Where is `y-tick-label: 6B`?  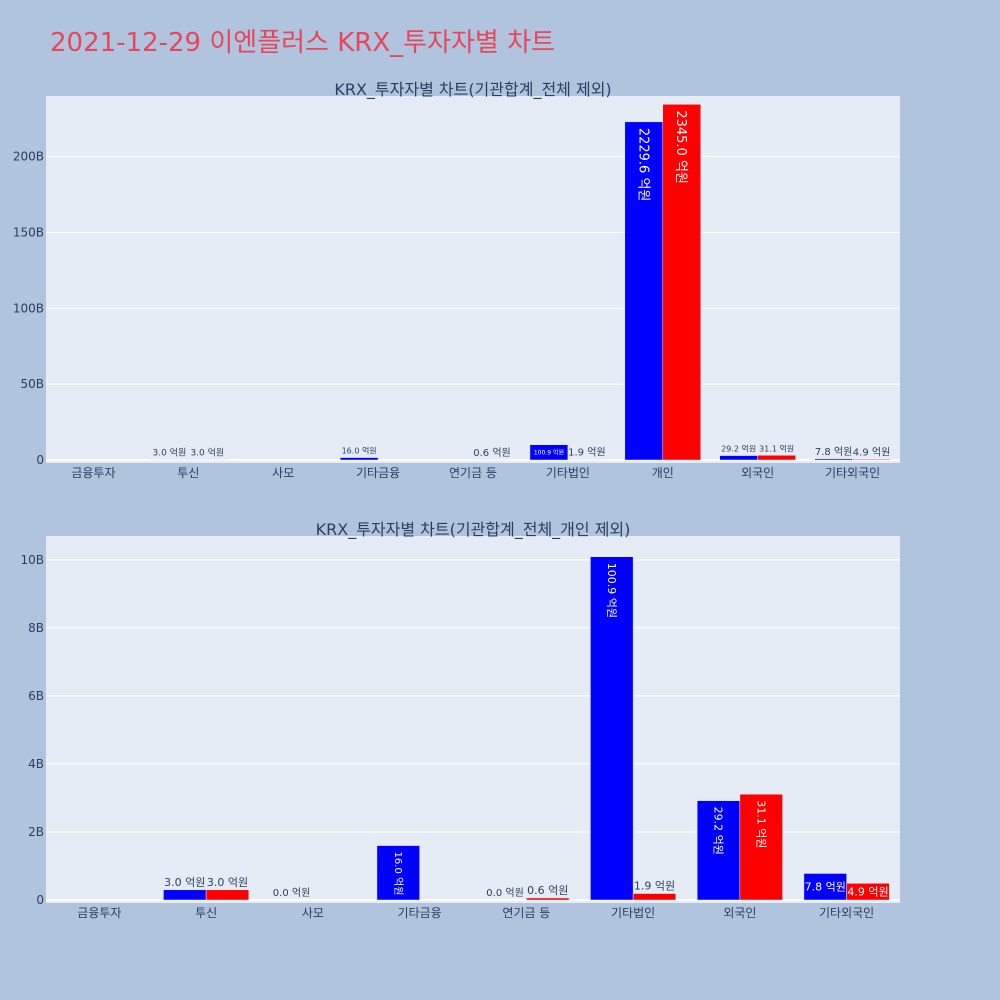
y-tick-label: 6B is located at coordinates (36, 696).